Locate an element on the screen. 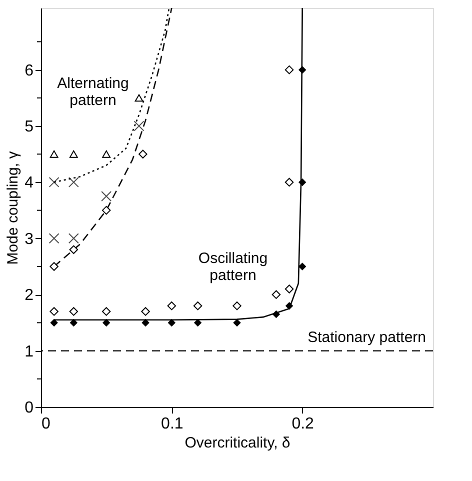  annotation: Alternating pattern is located at coordinates (93, 92).